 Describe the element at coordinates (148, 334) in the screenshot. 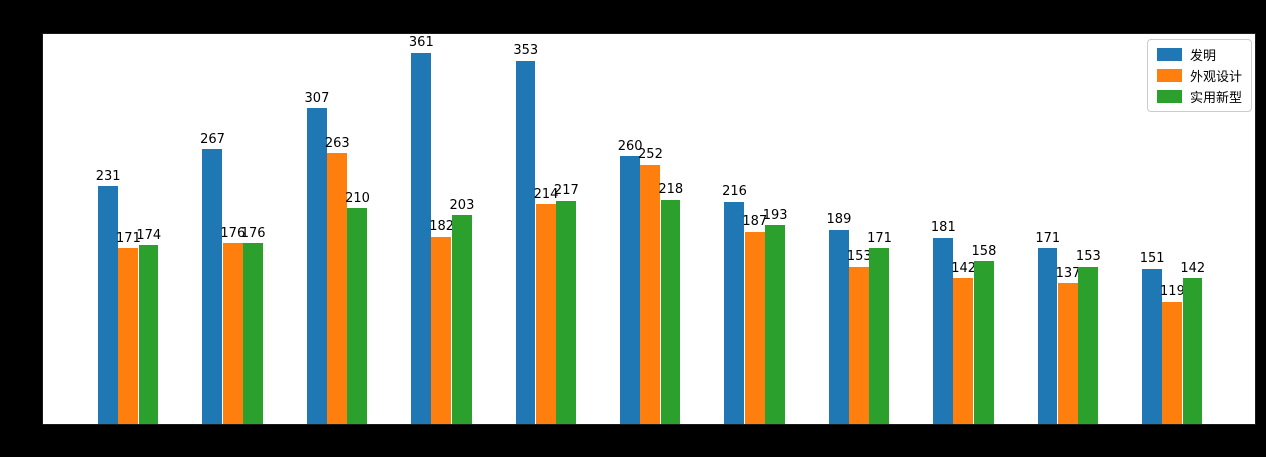

I see `bar-series3-group1` at that location.